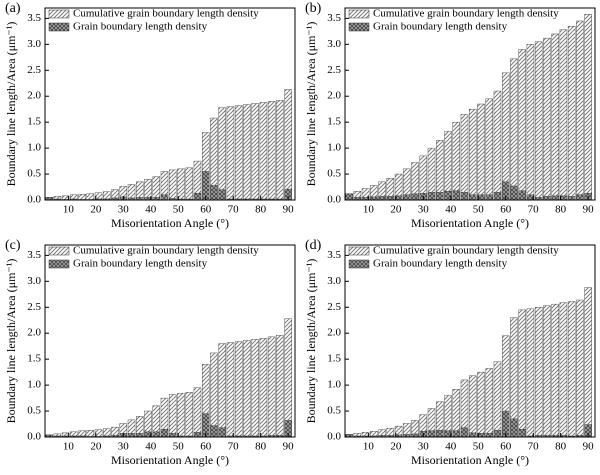  Describe the element at coordinates (561, 210) in the screenshot. I see `x-tick-label: 80` at that location.